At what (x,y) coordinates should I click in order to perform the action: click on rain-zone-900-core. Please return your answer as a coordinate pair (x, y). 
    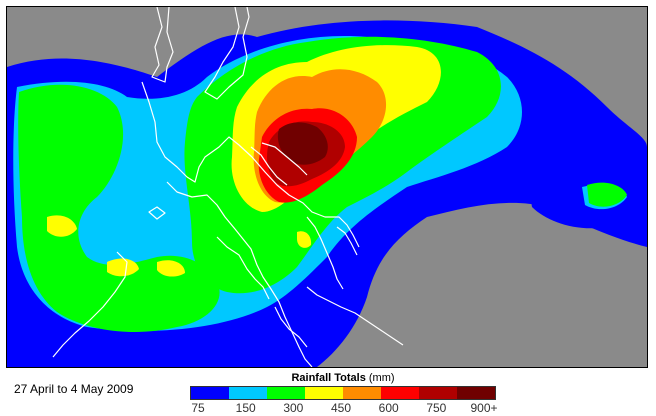
    Looking at the image, I should click on (302, 143).